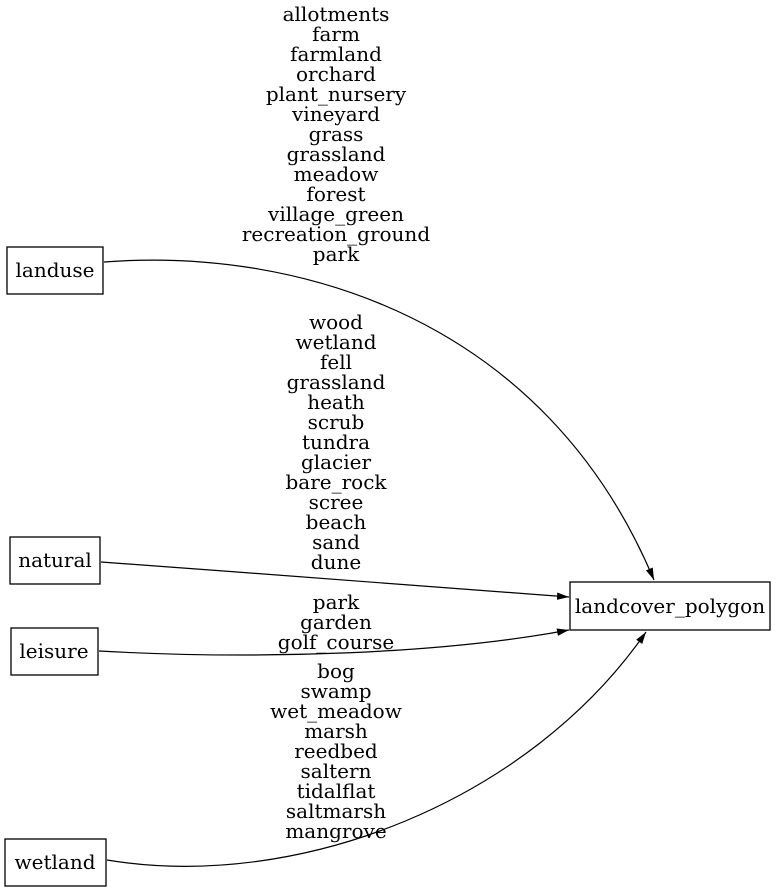 This screenshot has height=892, width=776. I want to click on node-natural-label: natural, so click(55, 560).